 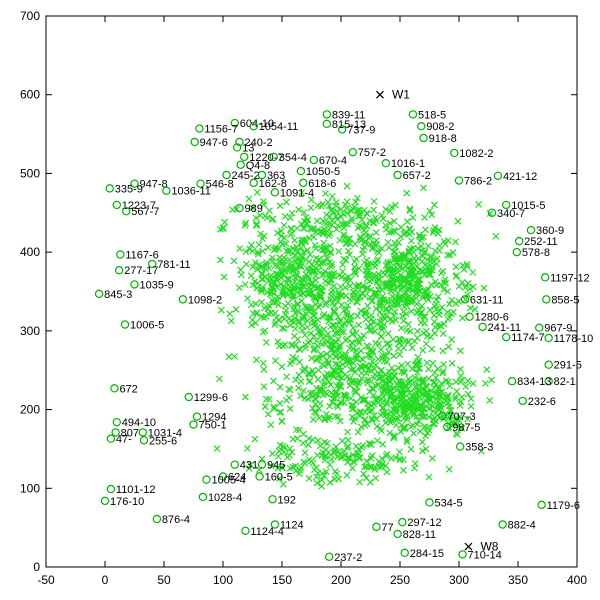 What do you see at coordinates (570, 278) in the screenshot?
I see `data-point-label: 1197-12` at bounding box center [570, 278].